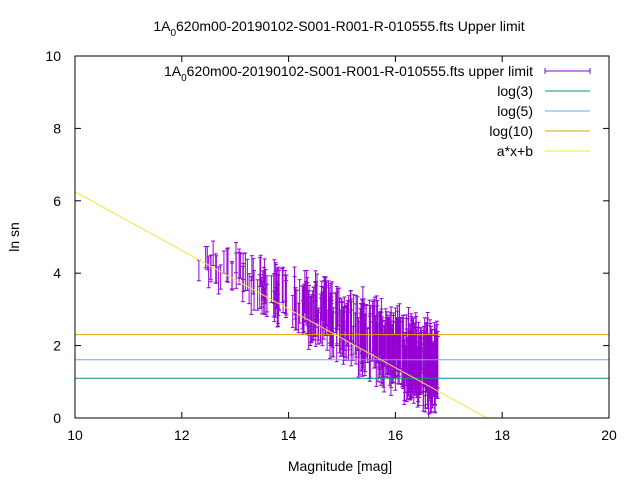 Image resolution: width=640 pixels, height=480 pixels. I want to click on y-tick-label: 0, so click(57, 418).